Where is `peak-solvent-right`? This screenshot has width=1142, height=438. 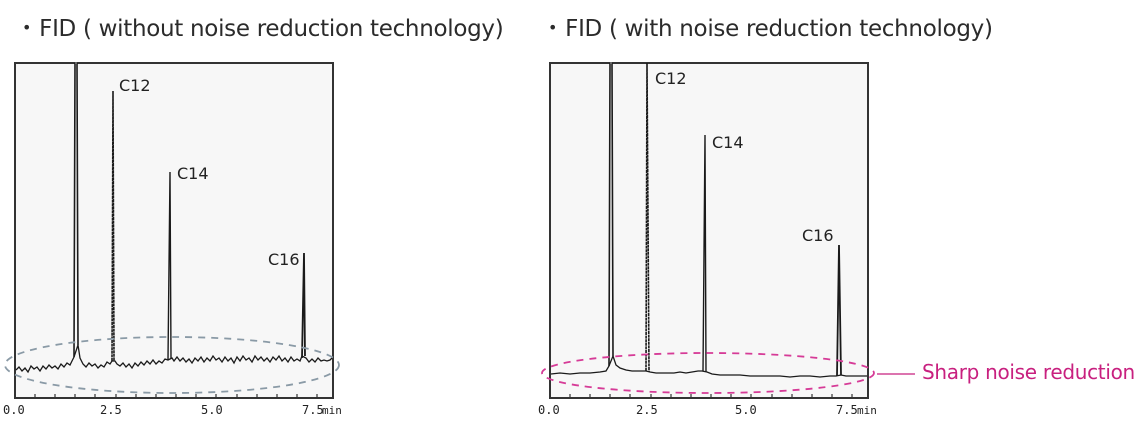
peak-solvent-right is located at coordinates (611, 214).